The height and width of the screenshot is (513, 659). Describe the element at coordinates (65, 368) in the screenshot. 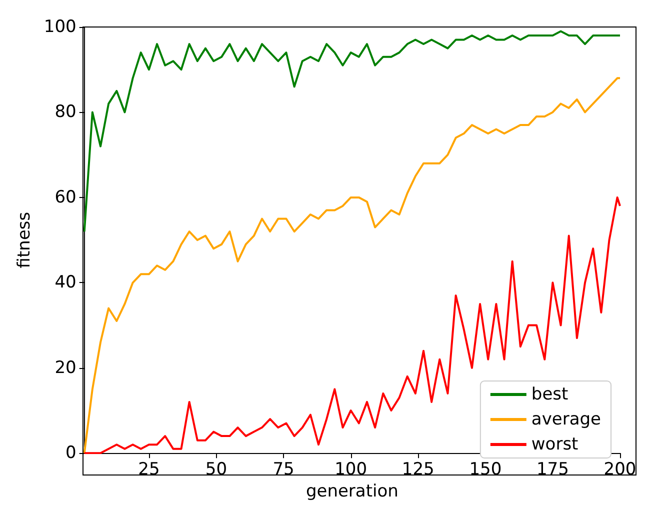

I see `y-tick-label: 20` at that location.